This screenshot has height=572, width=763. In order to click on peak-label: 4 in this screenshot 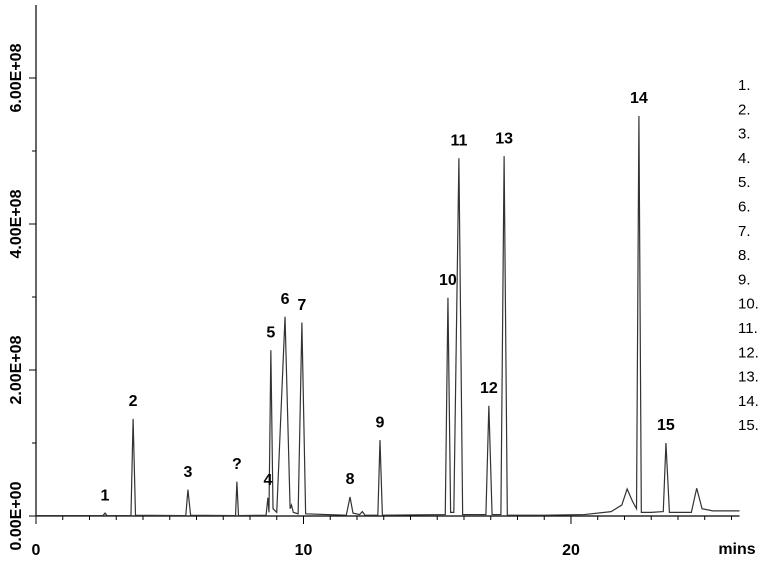, I will do `click(267, 480)`.